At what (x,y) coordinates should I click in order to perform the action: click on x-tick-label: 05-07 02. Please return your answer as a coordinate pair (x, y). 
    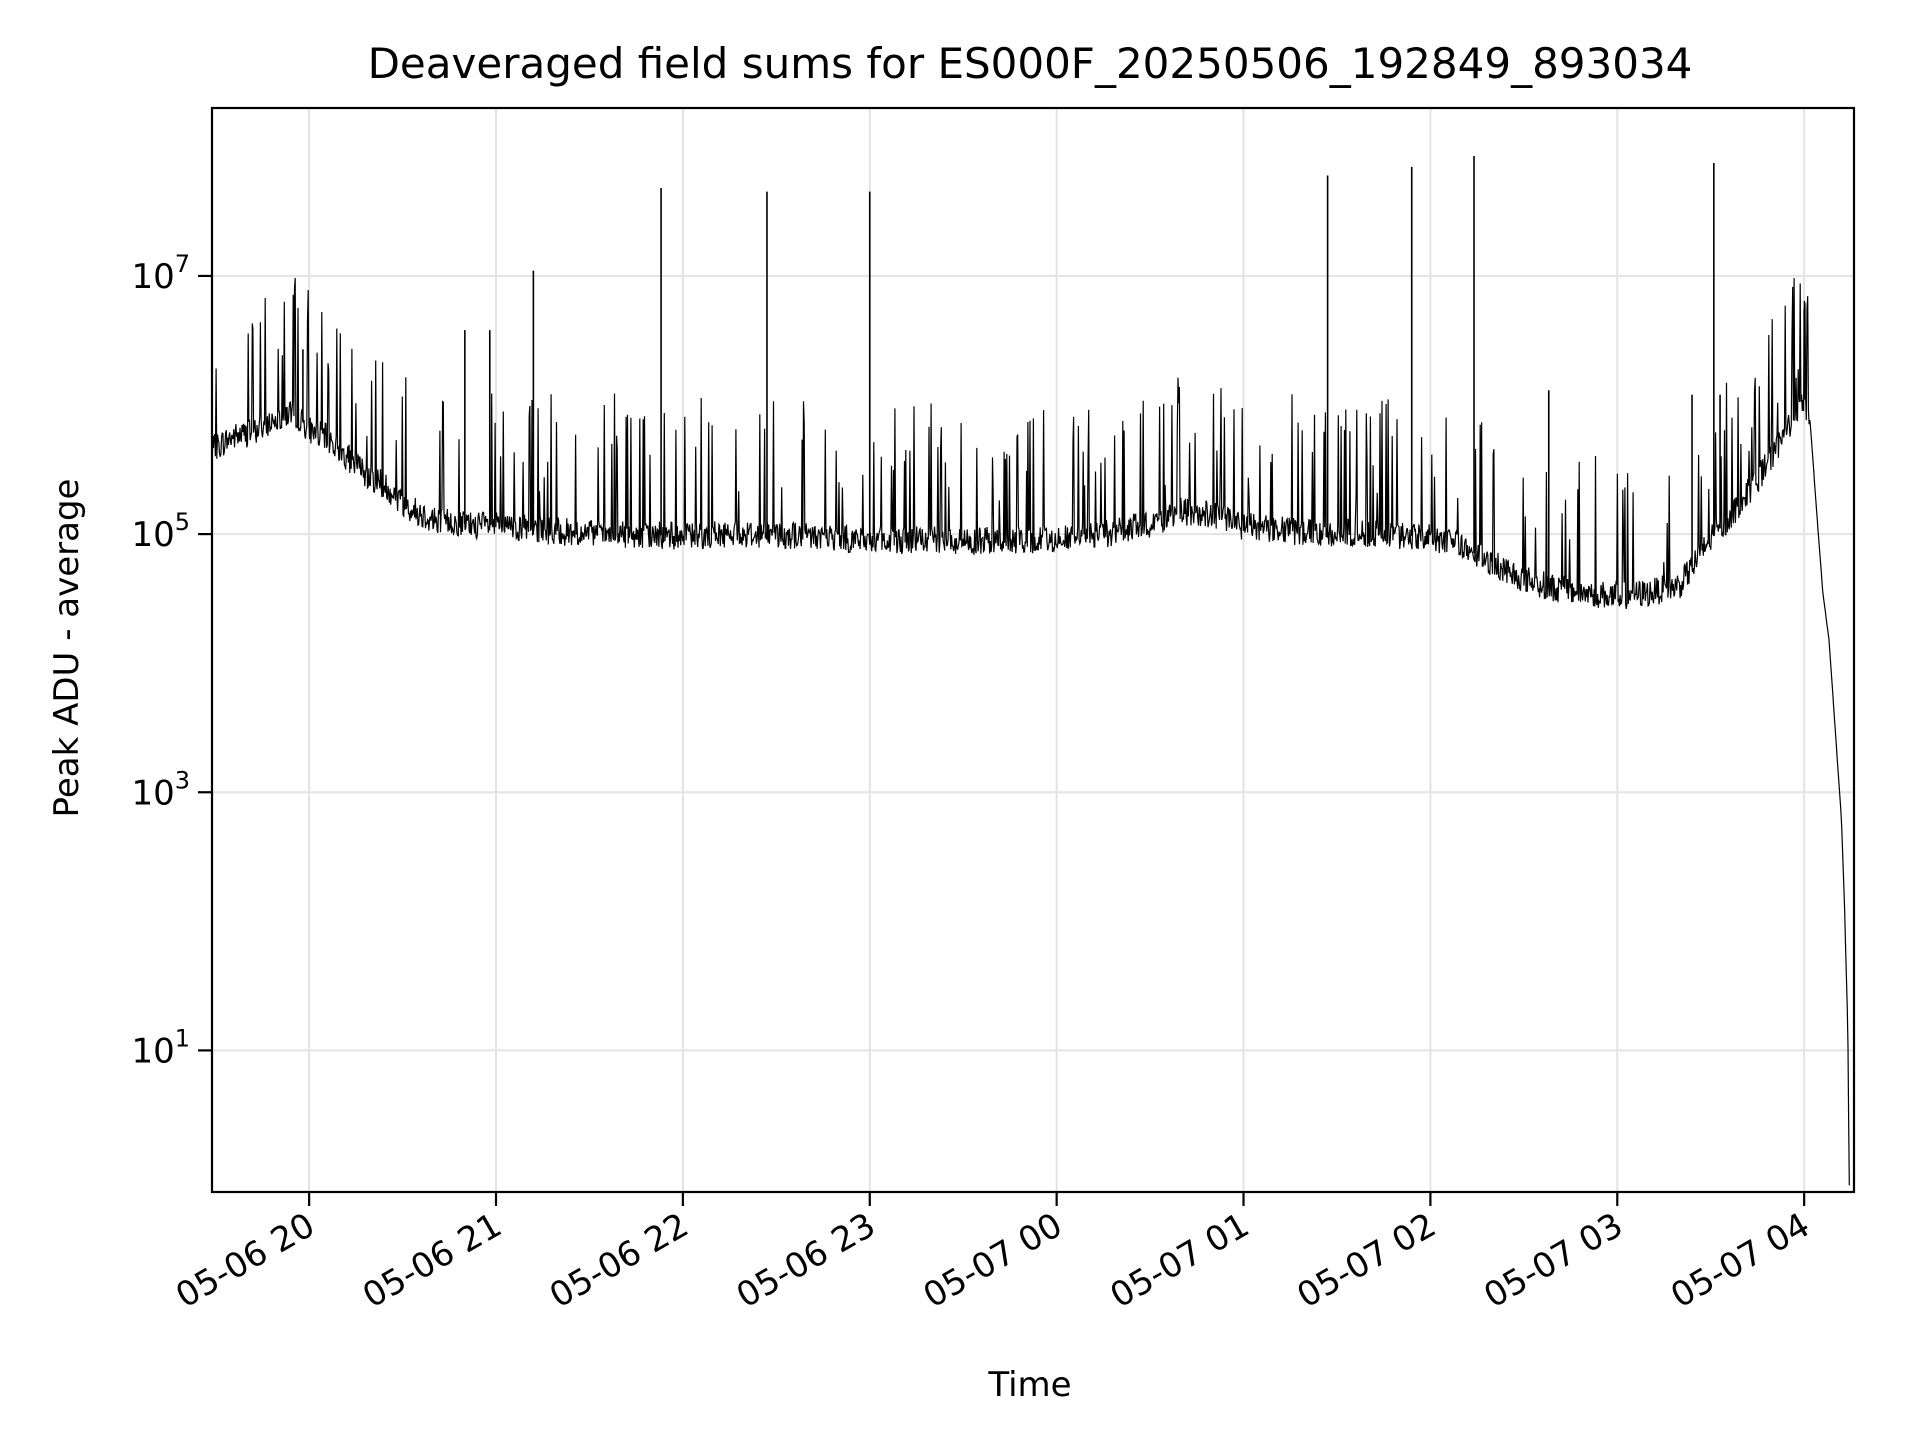
    Looking at the image, I should click on (1367, 1260).